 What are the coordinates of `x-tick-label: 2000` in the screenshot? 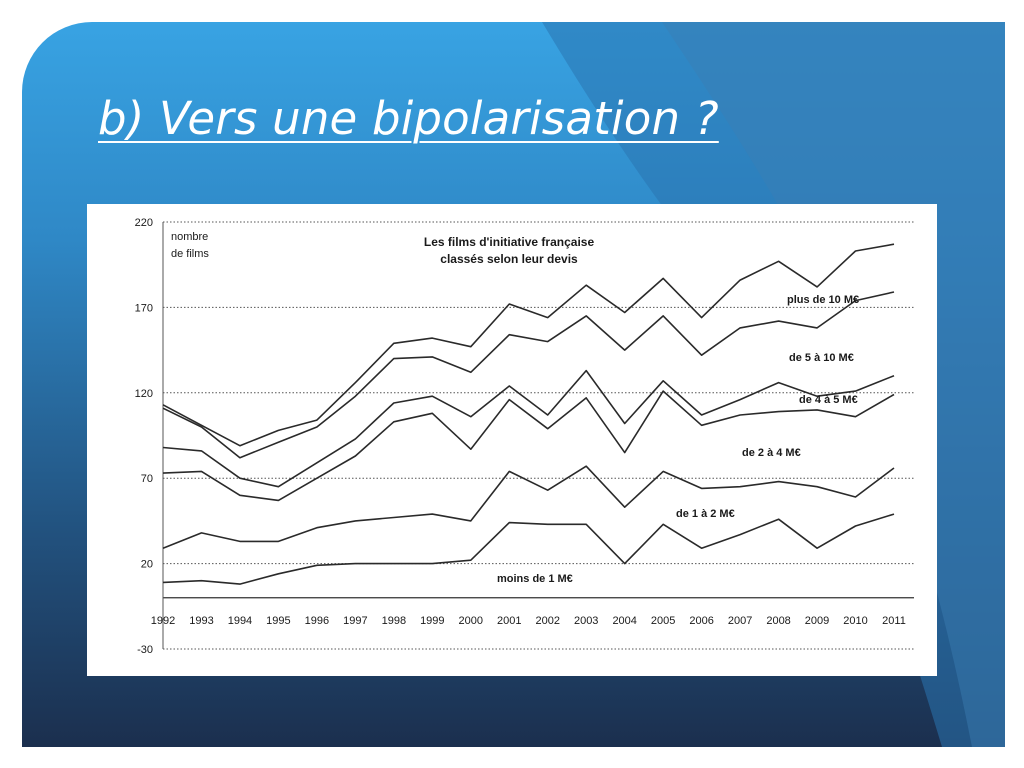 It's located at (471, 621).